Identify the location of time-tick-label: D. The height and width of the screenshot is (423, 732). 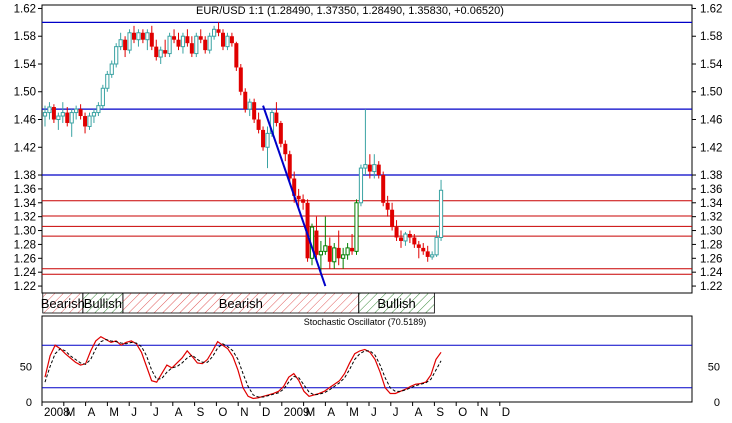
(266, 413).